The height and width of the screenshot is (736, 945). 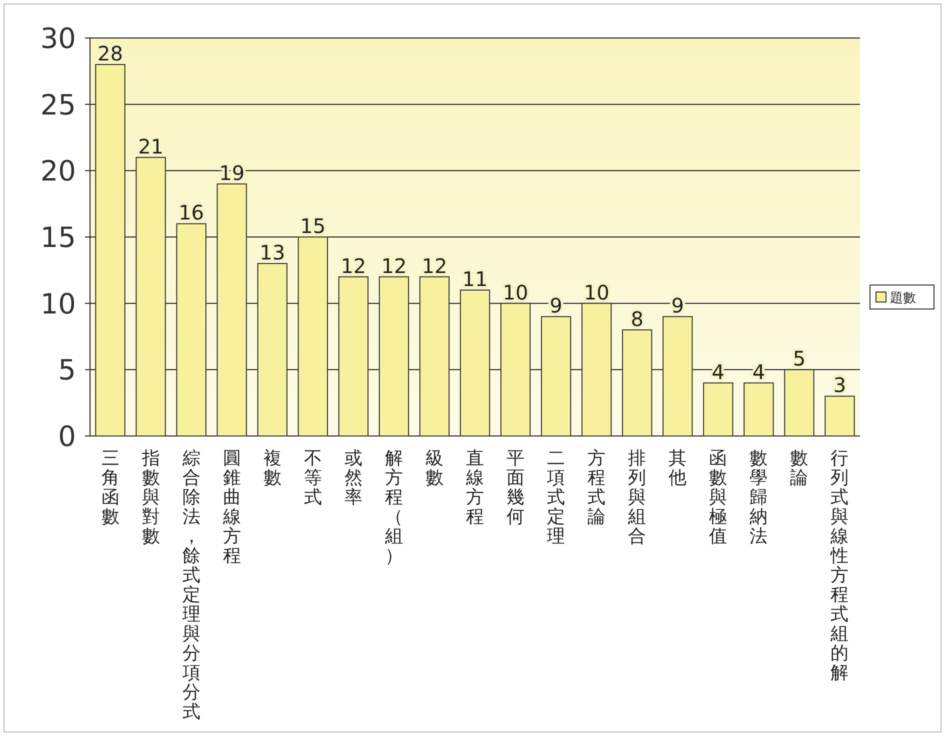 What do you see at coordinates (110, 488) in the screenshot?
I see `x-tick-label: 三角函數` at bounding box center [110, 488].